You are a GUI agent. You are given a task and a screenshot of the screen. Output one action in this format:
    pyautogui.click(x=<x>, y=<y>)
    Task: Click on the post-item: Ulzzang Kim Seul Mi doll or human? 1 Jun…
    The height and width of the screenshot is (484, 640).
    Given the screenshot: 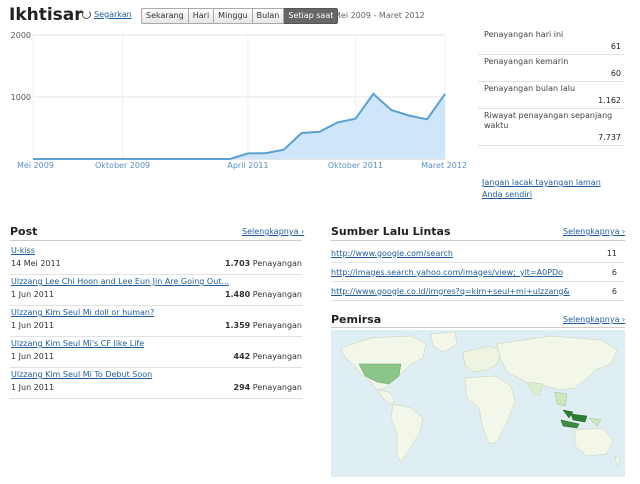 What is the action you would take?
    pyautogui.click(x=156, y=321)
    